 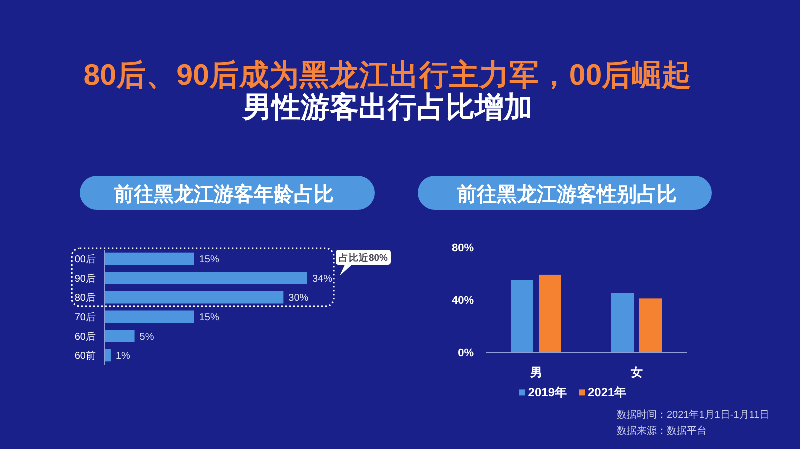 What do you see at coordinates (85, 318) in the screenshot?
I see `category: 70后` at bounding box center [85, 318].